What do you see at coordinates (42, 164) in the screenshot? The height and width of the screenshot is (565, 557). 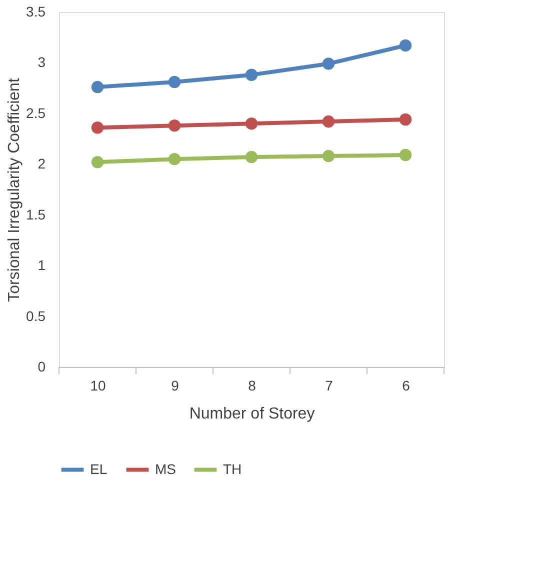 I see `y-tick-label: 2` at bounding box center [42, 164].